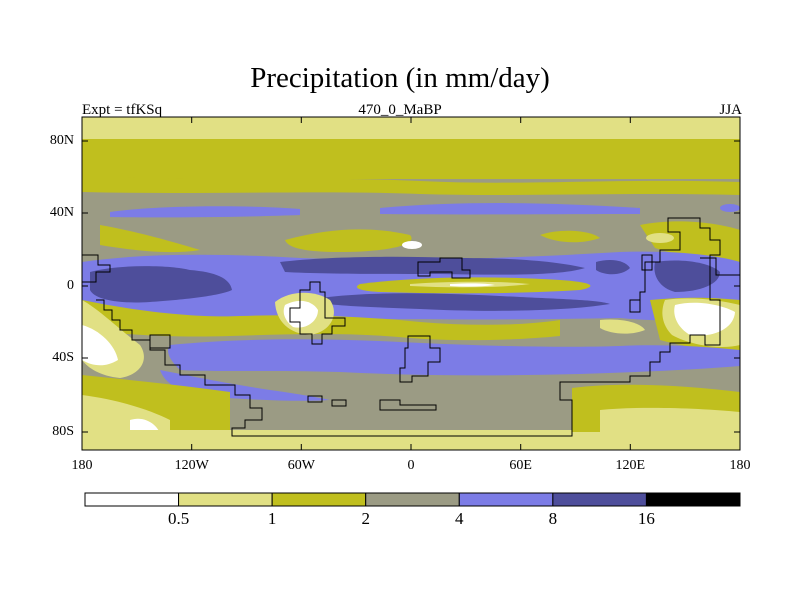  What do you see at coordinates (690, 243) in the screenshot?
I see `yellow-patch-asia` at bounding box center [690, 243].